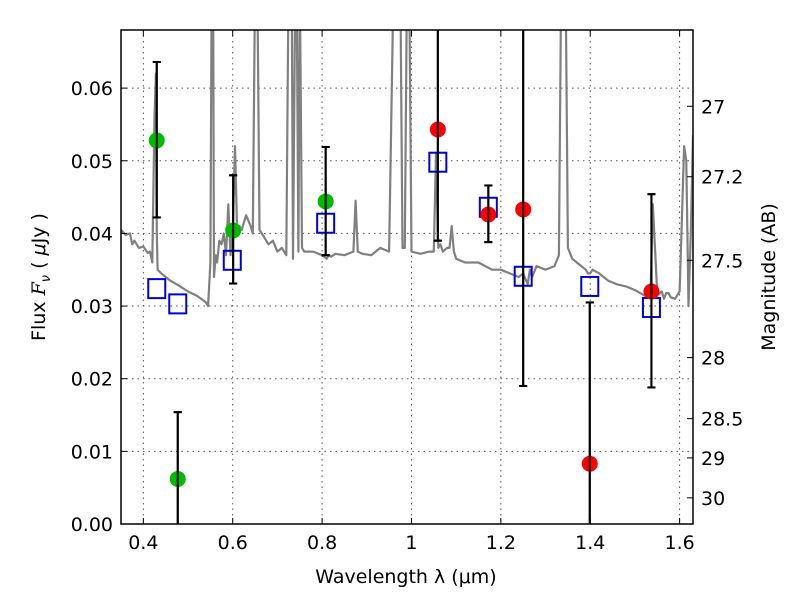 This screenshot has width=800, height=600. I want to click on right-tick-label: 27.2, so click(722, 178).